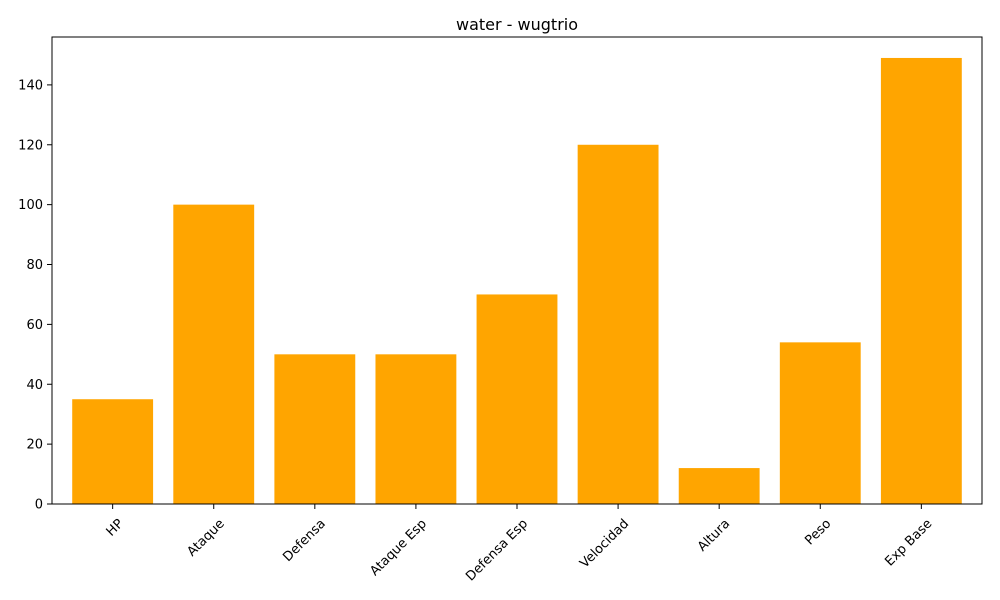 The width and height of the screenshot is (1000, 600). I want to click on y-axis: 0 20 40 60 80 100 120 140, so click(35, 295).